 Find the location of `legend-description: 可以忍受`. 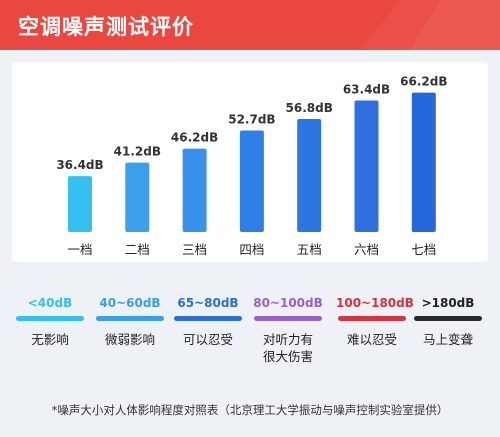

legend-description: 可以忍受 is located at coordinates (208, 339).